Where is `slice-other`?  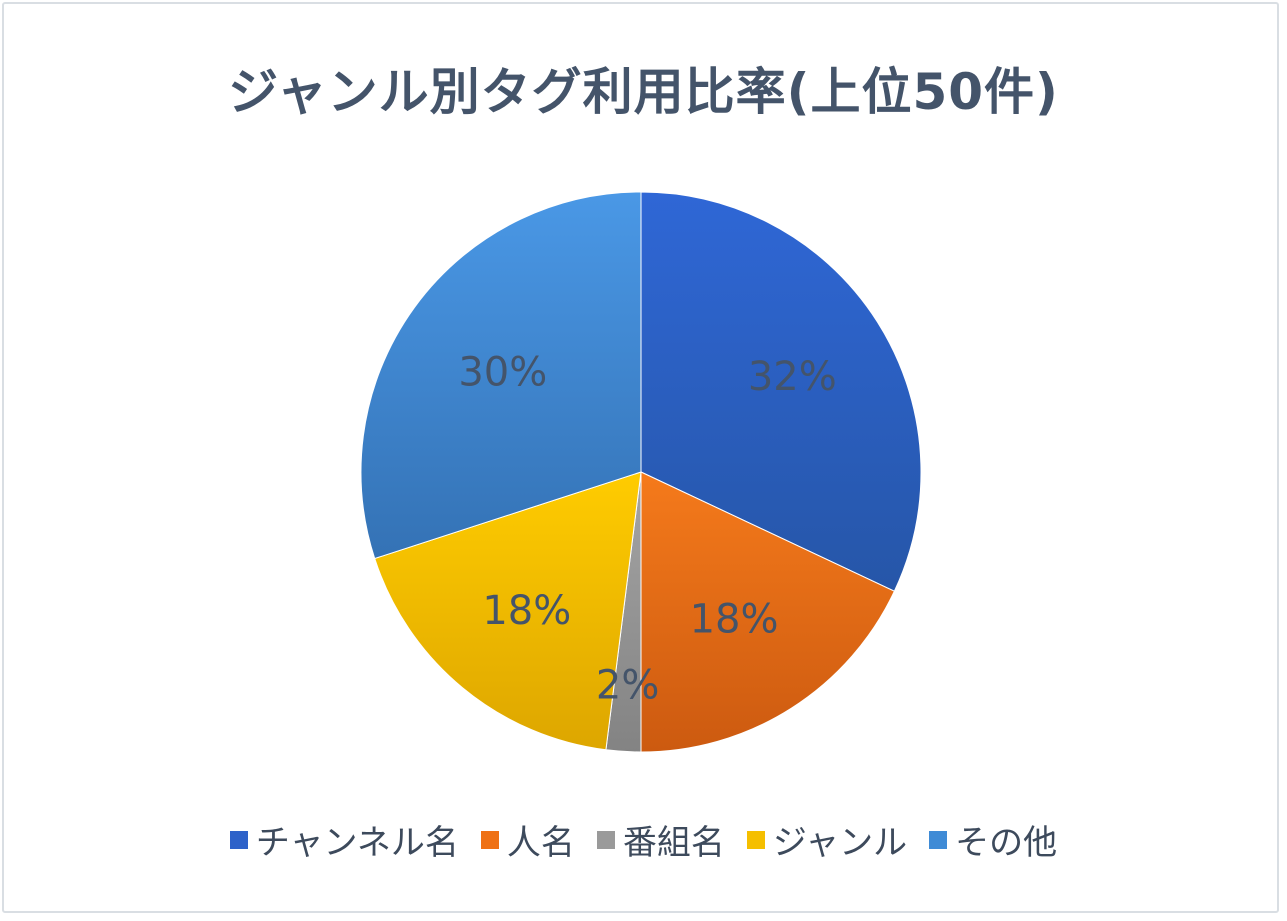 slice-other is located at coordinates (501, 375).